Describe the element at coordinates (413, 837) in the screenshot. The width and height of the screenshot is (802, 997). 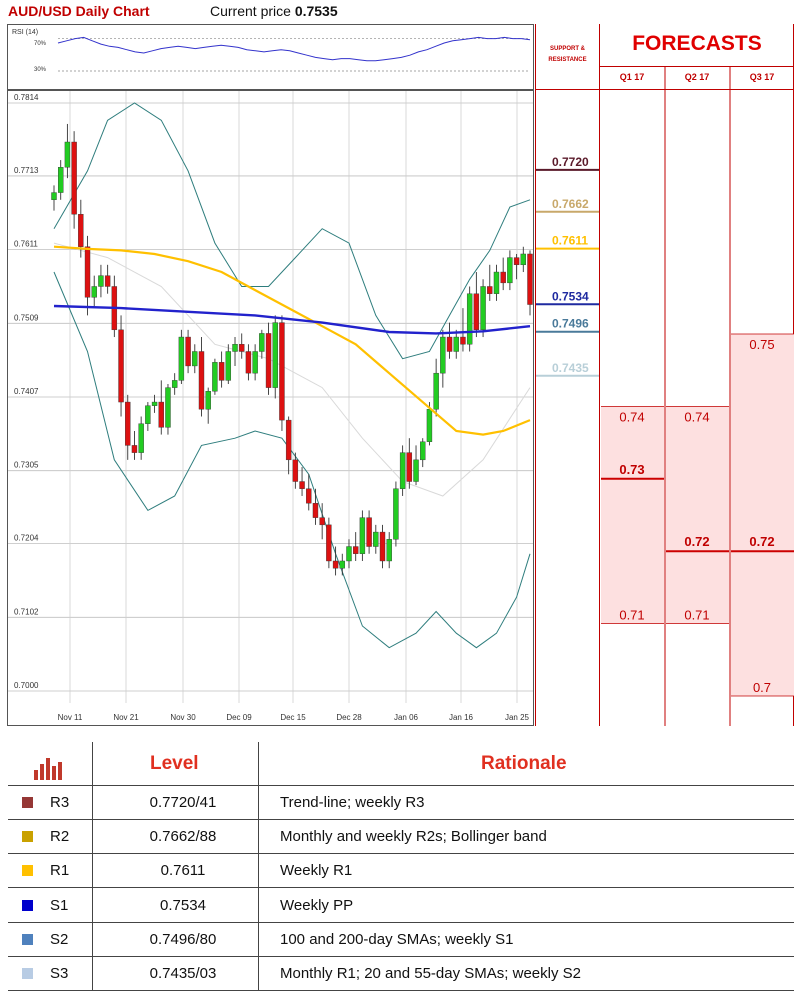
I see `level-rationale: Monthly and weekly R2s; Bollinger band` at that location.